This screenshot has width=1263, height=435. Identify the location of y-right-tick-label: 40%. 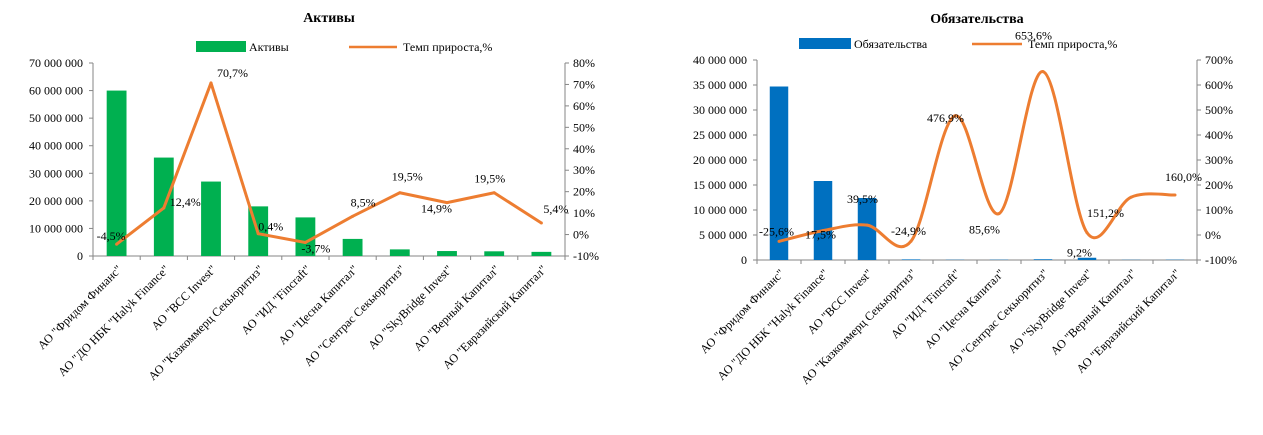
(584, 149).